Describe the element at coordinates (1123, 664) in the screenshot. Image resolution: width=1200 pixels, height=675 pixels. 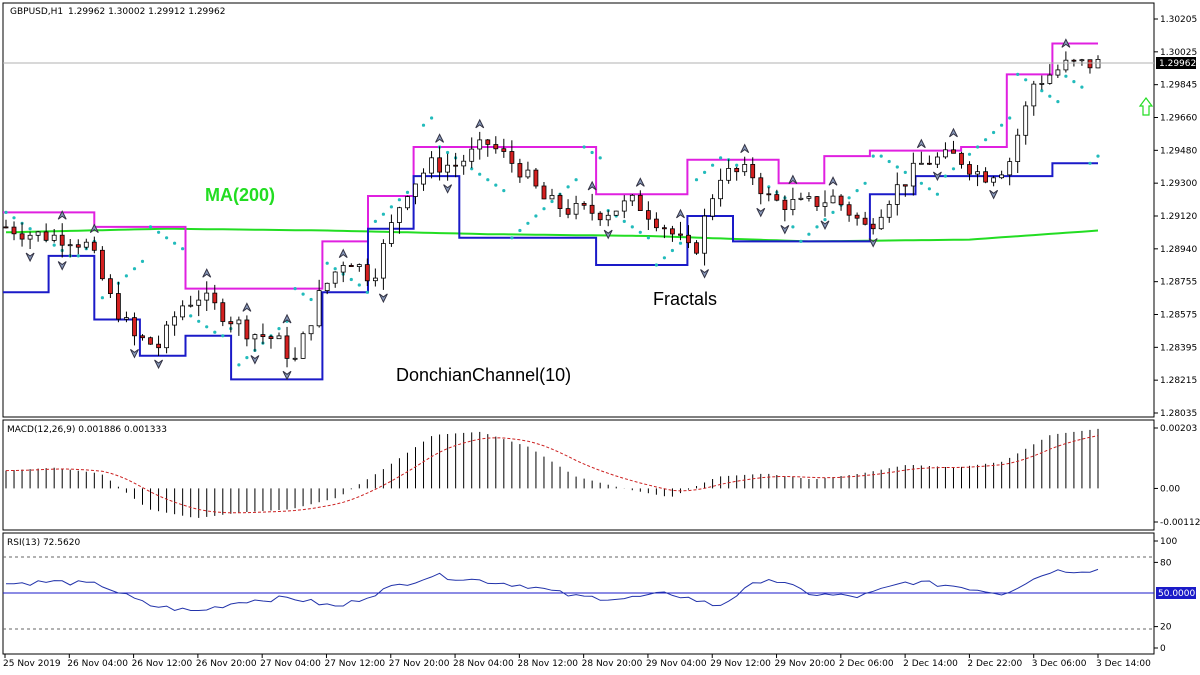
I see `time-tick-label: 3 Dec 14:00` at that location.